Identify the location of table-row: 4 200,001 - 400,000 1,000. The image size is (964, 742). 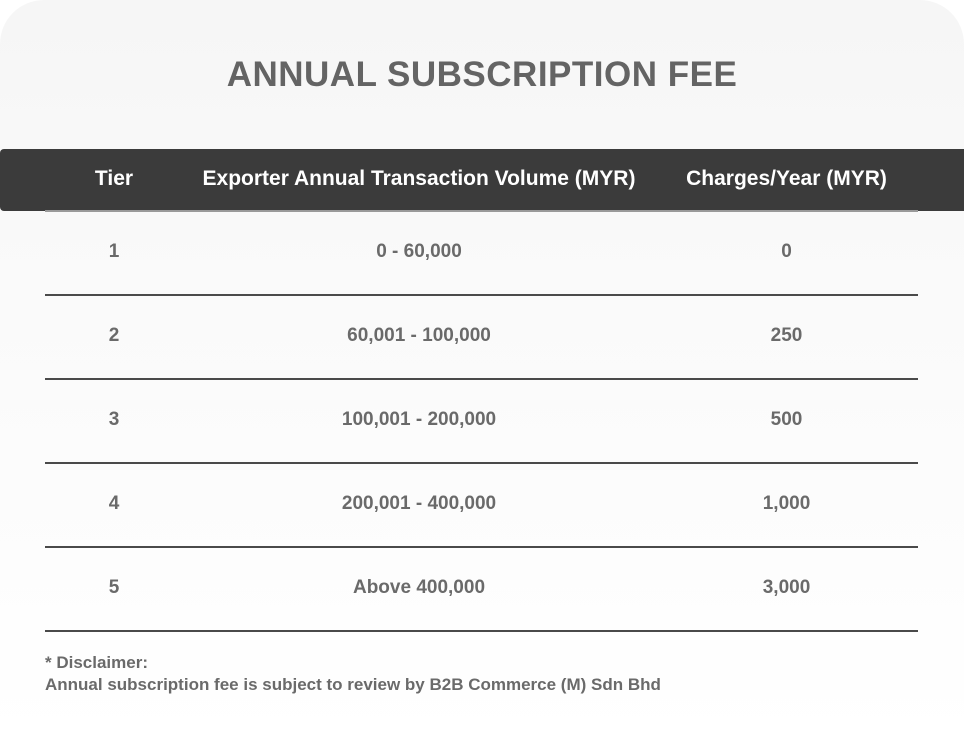
(482, 506).